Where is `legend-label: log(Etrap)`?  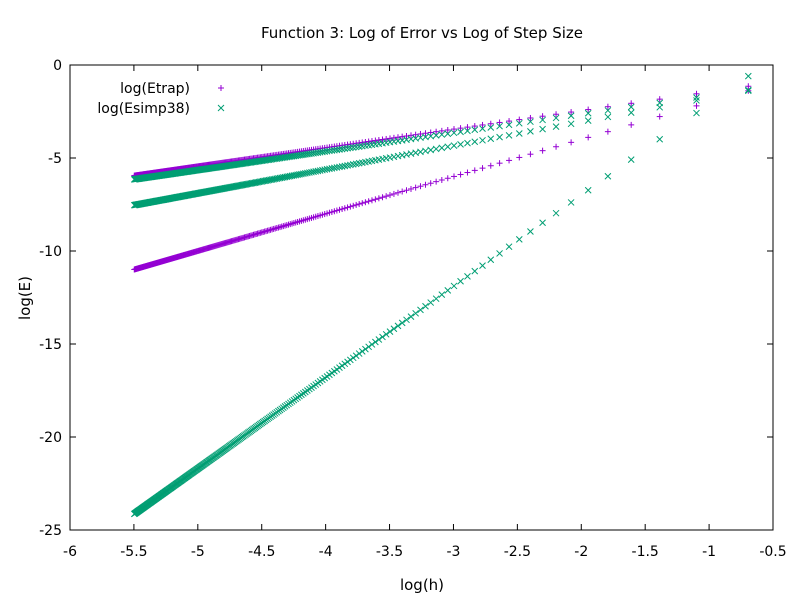
legend-label: log(Etrap) is located at coordinates (155, 89).